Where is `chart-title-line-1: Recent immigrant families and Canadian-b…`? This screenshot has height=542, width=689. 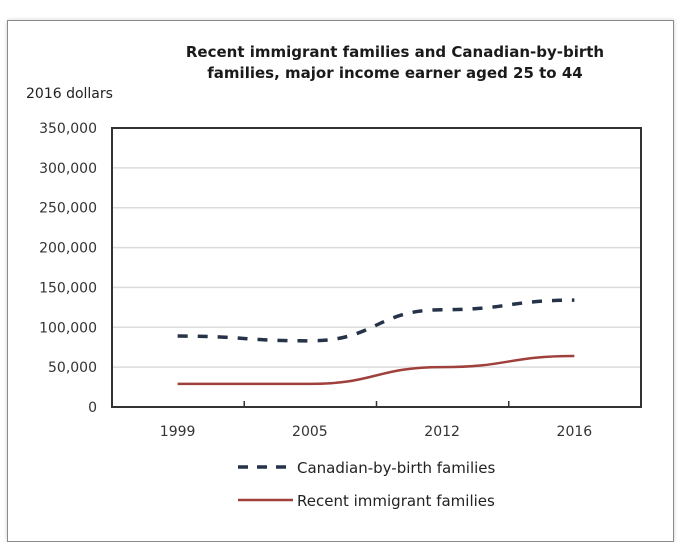
chart-title-line-1: Recent immigrant families and Canadian-b… is located at coordinates (395, 52).